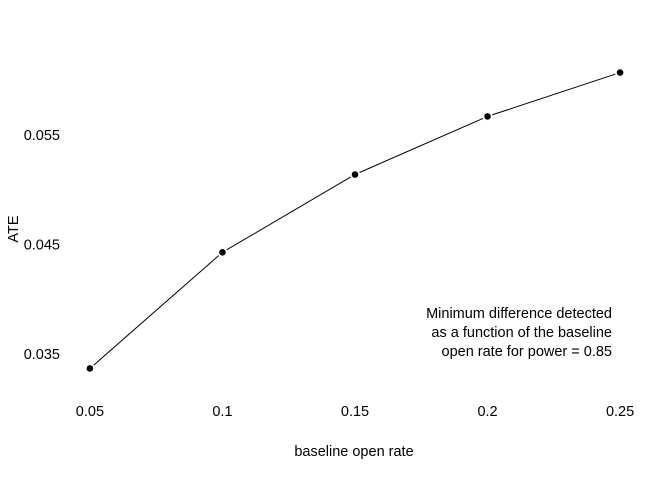 This screenshot has width=672, height=485. I want to click on x-tick-labels: 0.05 0.1 0.15 0.2 0.25, so click(355, 412).